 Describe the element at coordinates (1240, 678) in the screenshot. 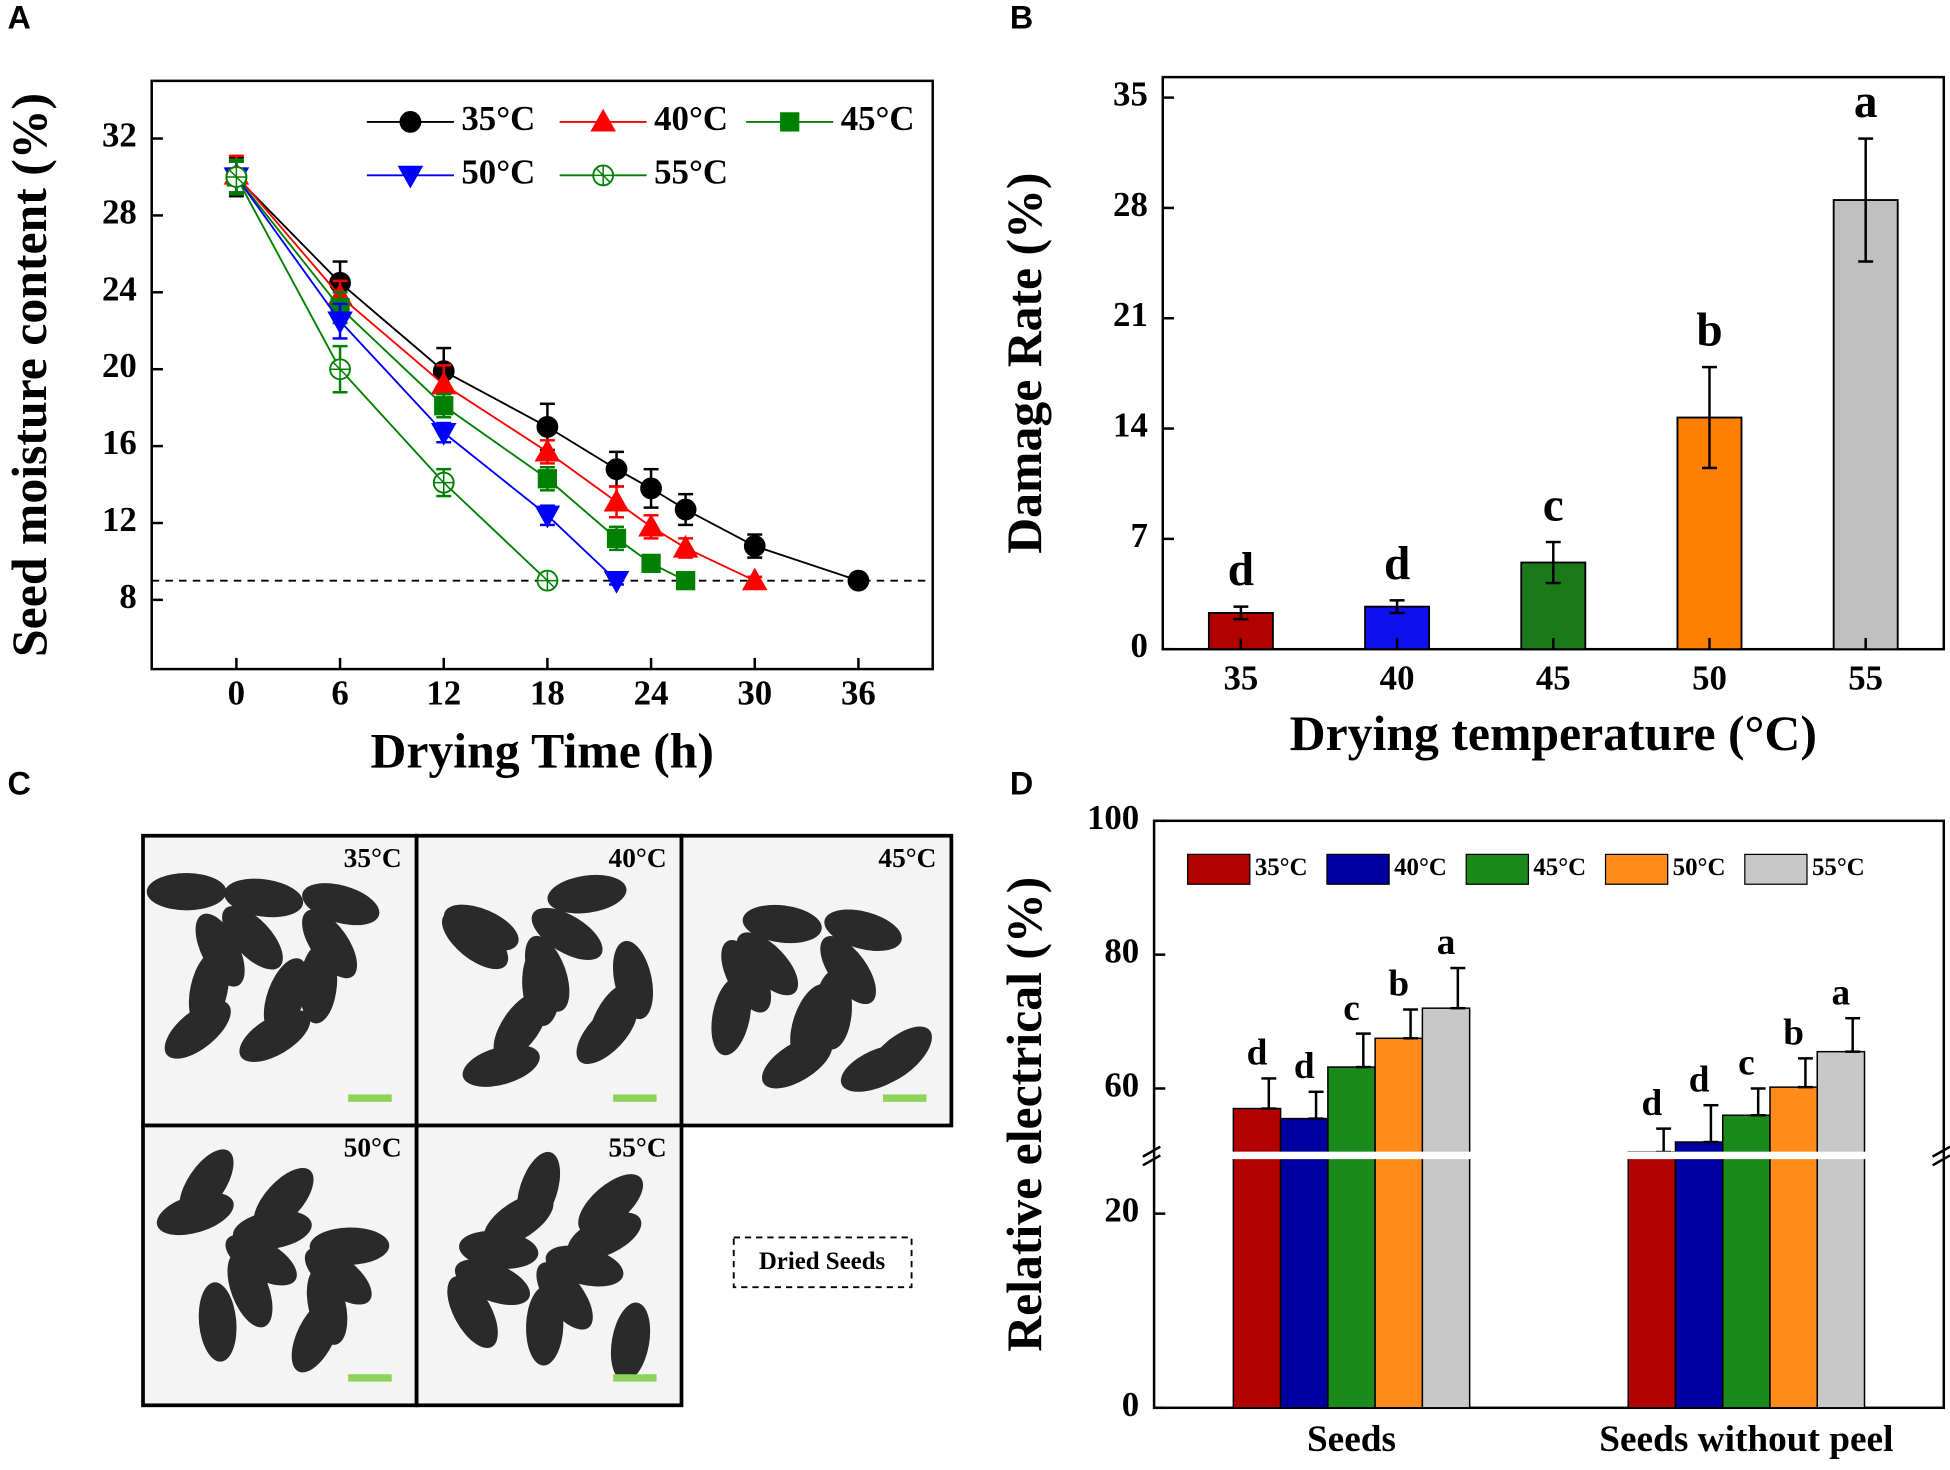

I see `x-tick-label: 35` at that location.